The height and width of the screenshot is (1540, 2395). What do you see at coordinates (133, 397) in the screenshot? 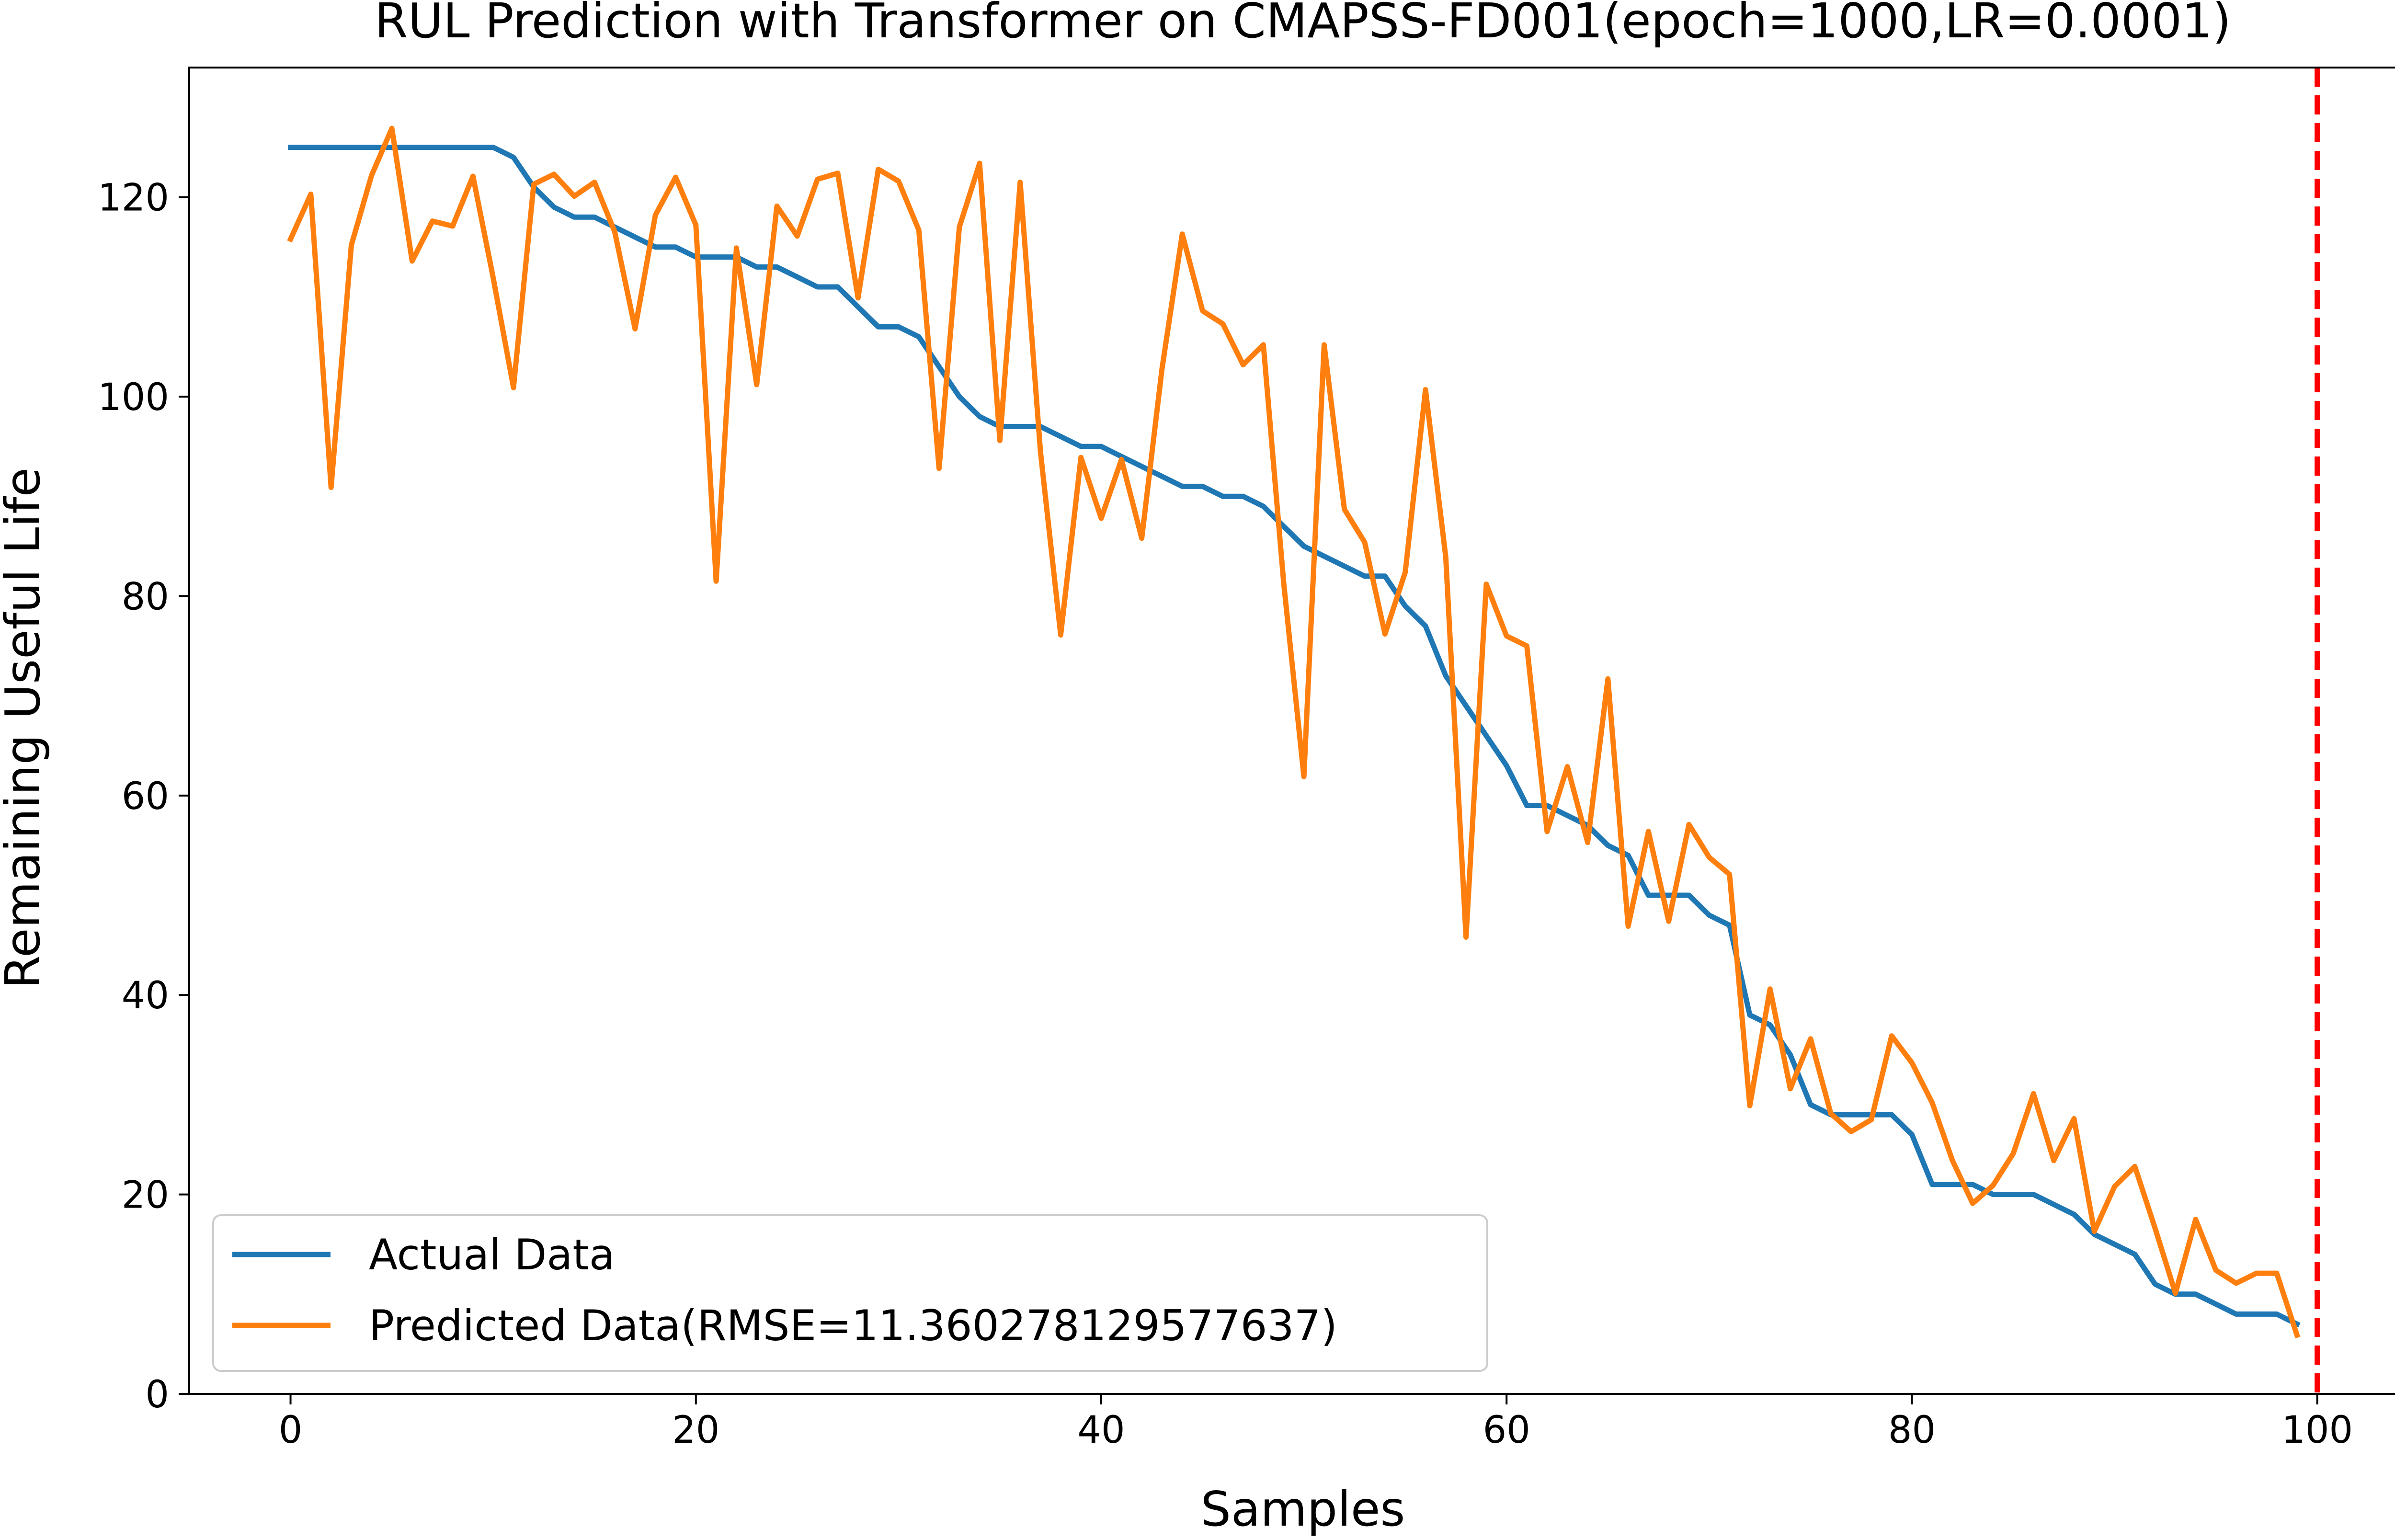
I see `y-tick-label: 100` at bounding box center [133, 397].